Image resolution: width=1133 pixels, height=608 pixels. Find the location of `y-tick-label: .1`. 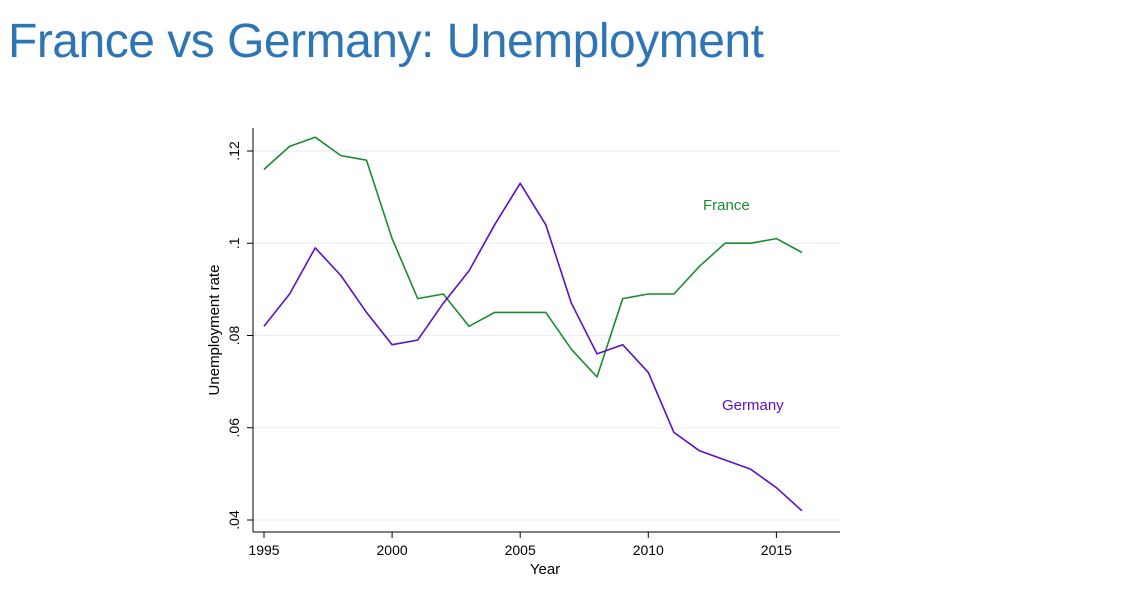

y-tick-label: .1 is located at coordinates (234, 243).